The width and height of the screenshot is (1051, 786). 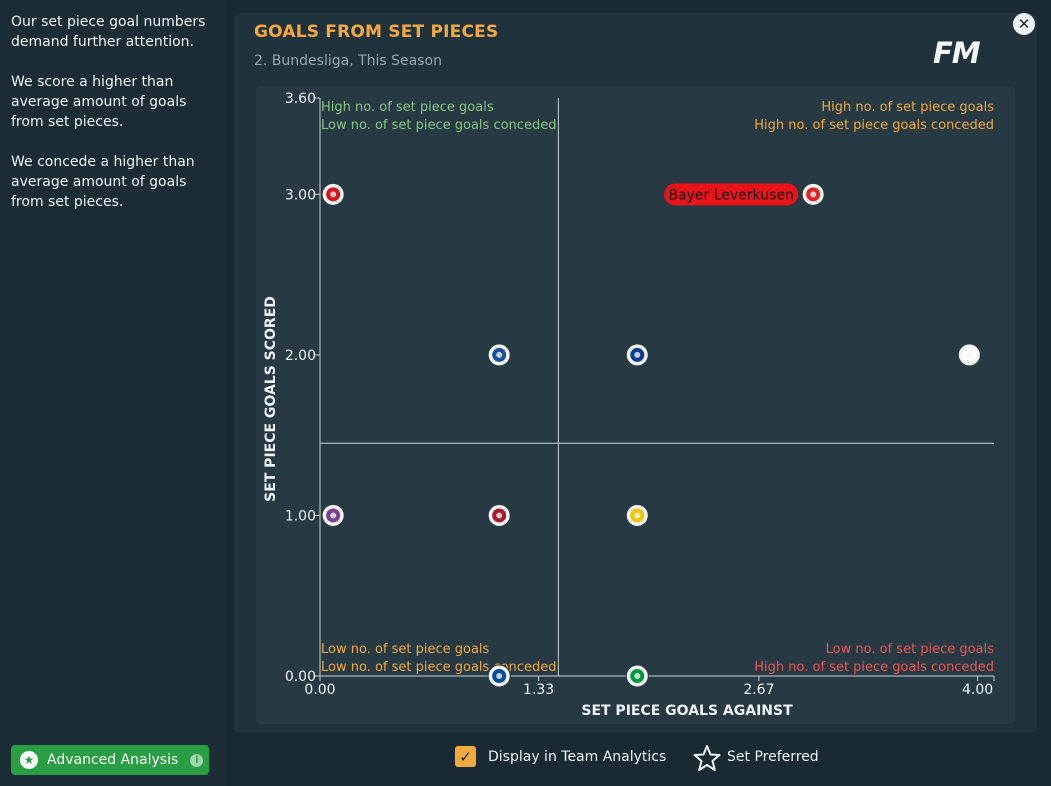 What do you see at coordinates (405, 649) in the screenshot?
I see `quadrant-bottom-left-line-1: Low no. of set piece goals` at bounding box center [405, 649].